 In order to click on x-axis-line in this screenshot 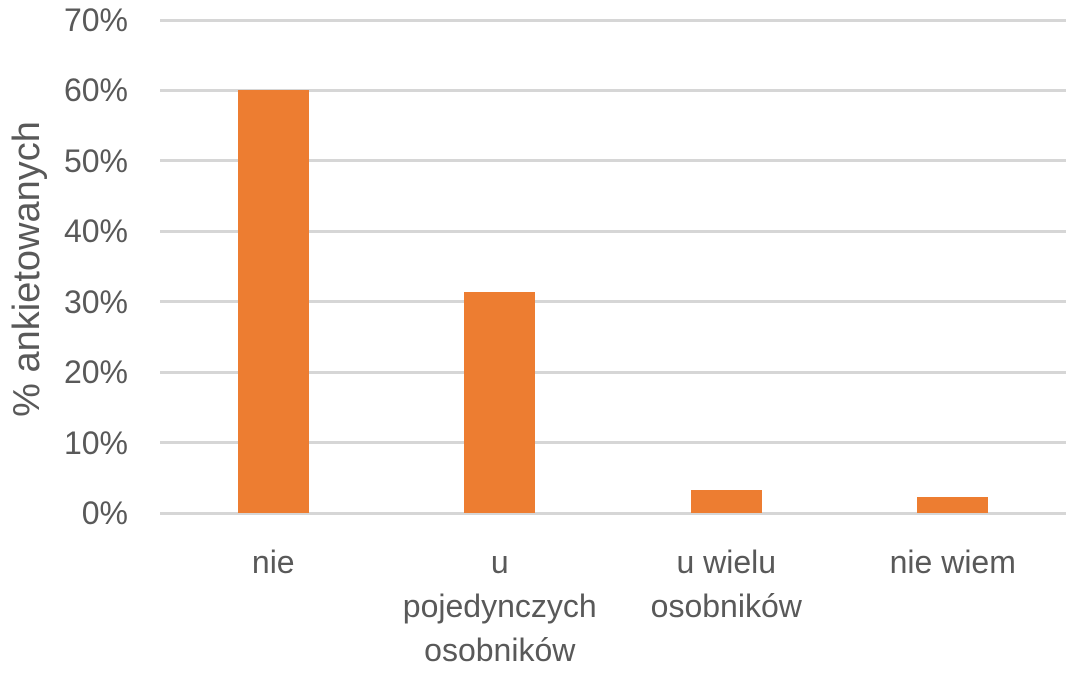, I will do `click(613, 513)`.